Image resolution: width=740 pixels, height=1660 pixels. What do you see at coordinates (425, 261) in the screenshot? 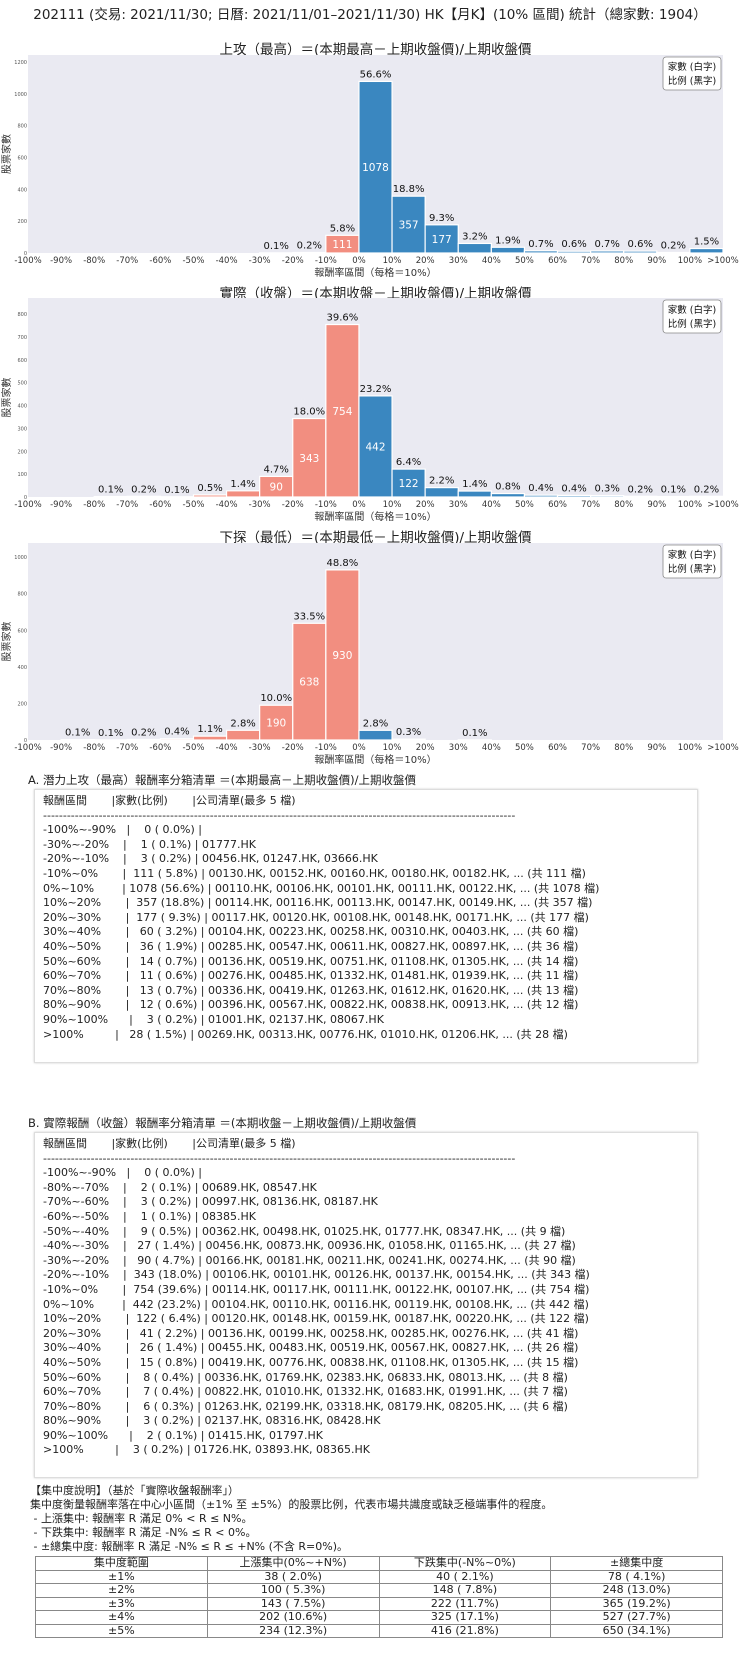
I see `x-tick-label: 20%` at bounding box center [425, 261].